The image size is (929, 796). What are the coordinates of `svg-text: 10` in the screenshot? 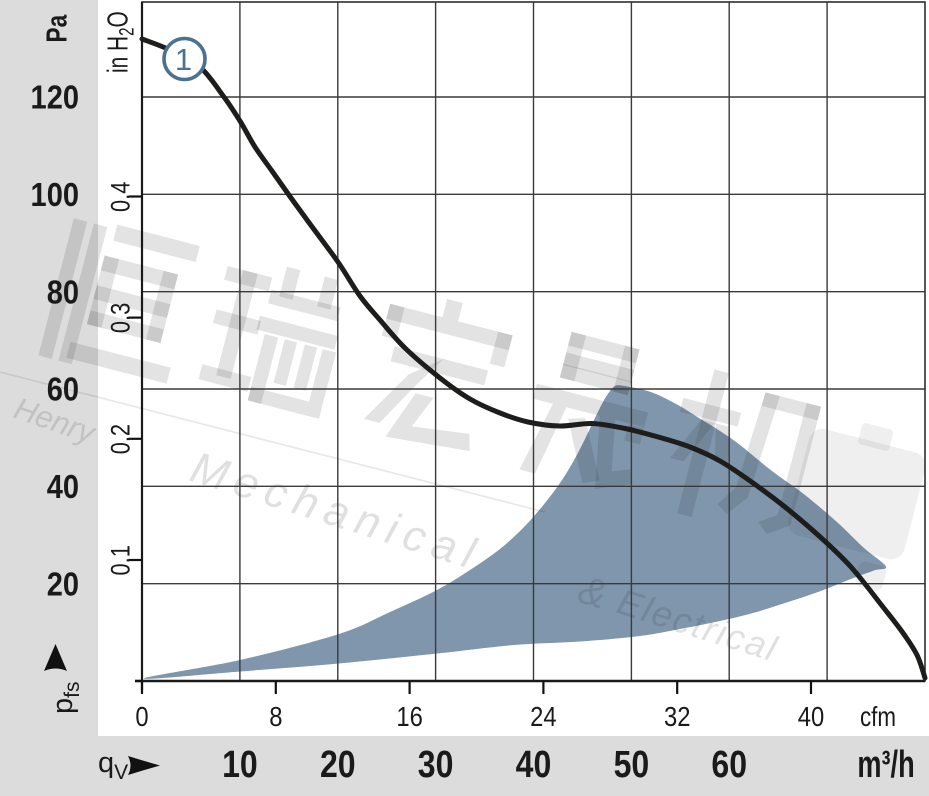 It's located at (240, 765).